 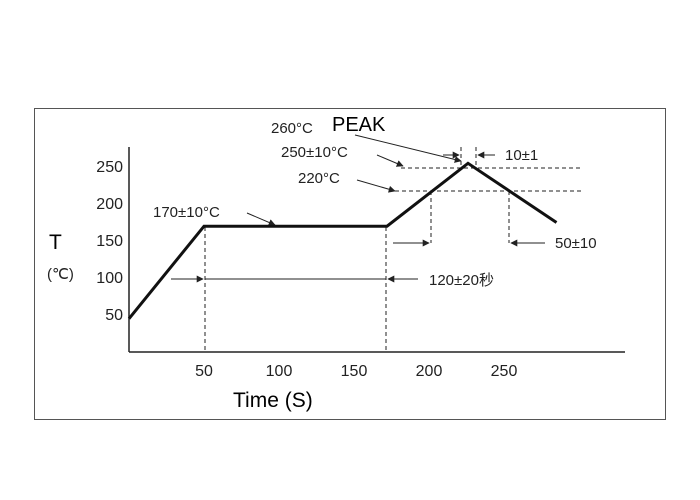 I want to click on x-tick-label: 50, so click(x=204, y=371).